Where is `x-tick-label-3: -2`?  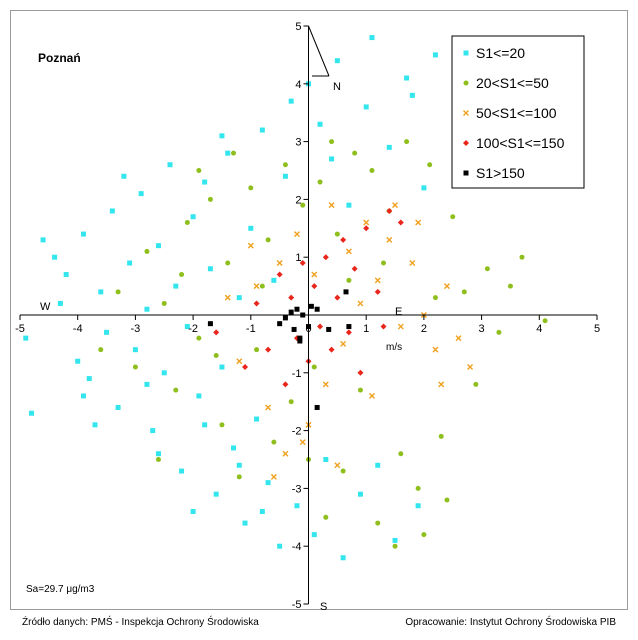 x-tick-label-3: -2 is located at coordinates (193, 329).